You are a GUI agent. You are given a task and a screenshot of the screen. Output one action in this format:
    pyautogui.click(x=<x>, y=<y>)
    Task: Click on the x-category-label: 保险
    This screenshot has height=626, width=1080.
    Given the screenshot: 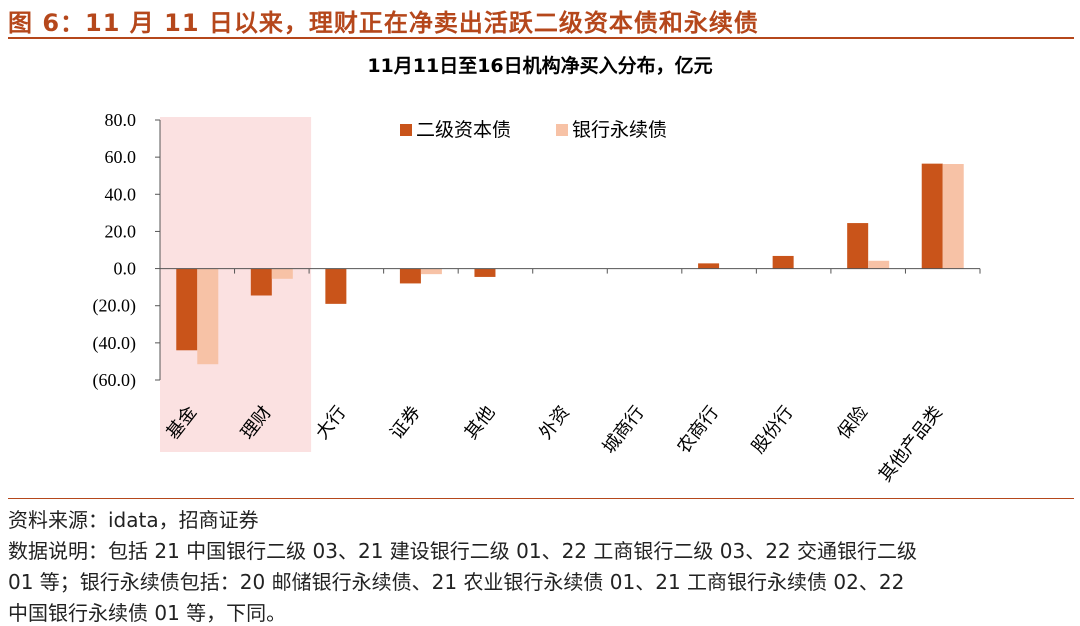 What is the action you would take?
    pyautogui.click(x=852, y=422)
    